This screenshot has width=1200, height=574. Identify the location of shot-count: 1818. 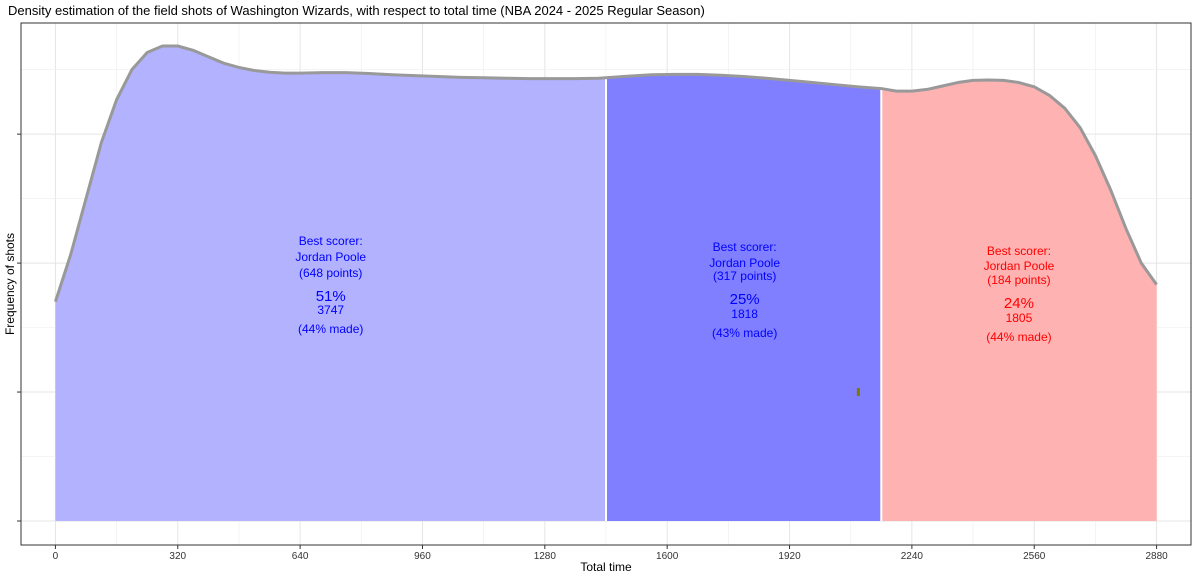
(744, 314).